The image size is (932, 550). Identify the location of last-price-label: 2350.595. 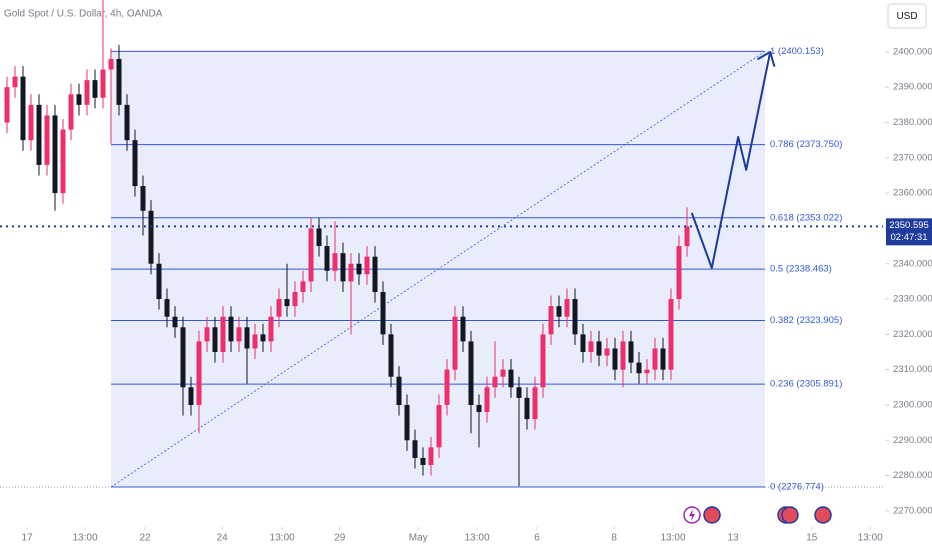
(909, 225).